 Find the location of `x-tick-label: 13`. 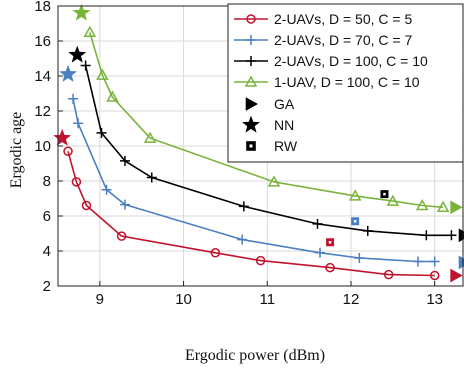

x-tick-label: 13 is located at coordinates (434, 299).